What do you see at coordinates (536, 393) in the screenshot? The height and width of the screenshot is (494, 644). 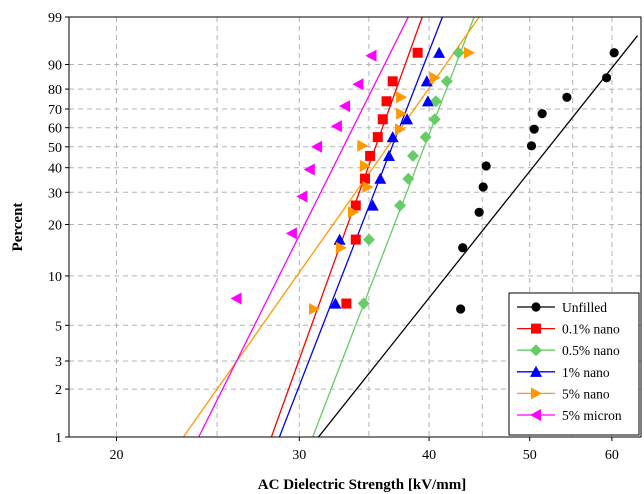 I see `legend-marker-5-nano` at bounding box center [536, 393].